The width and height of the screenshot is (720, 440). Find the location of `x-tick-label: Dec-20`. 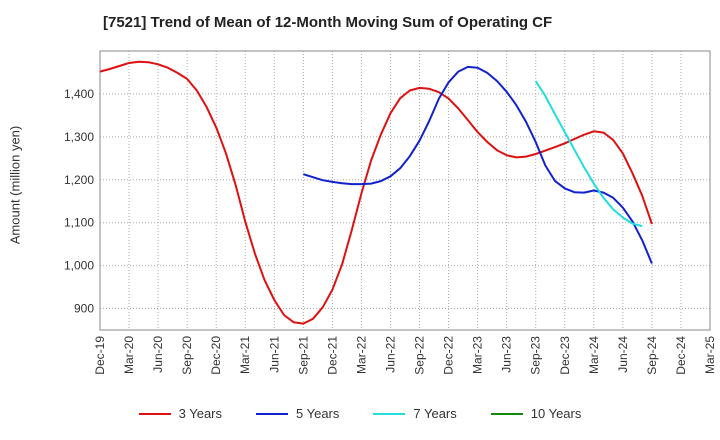

x-tick-label: Dec-20 is located at coordinates (216, 355).